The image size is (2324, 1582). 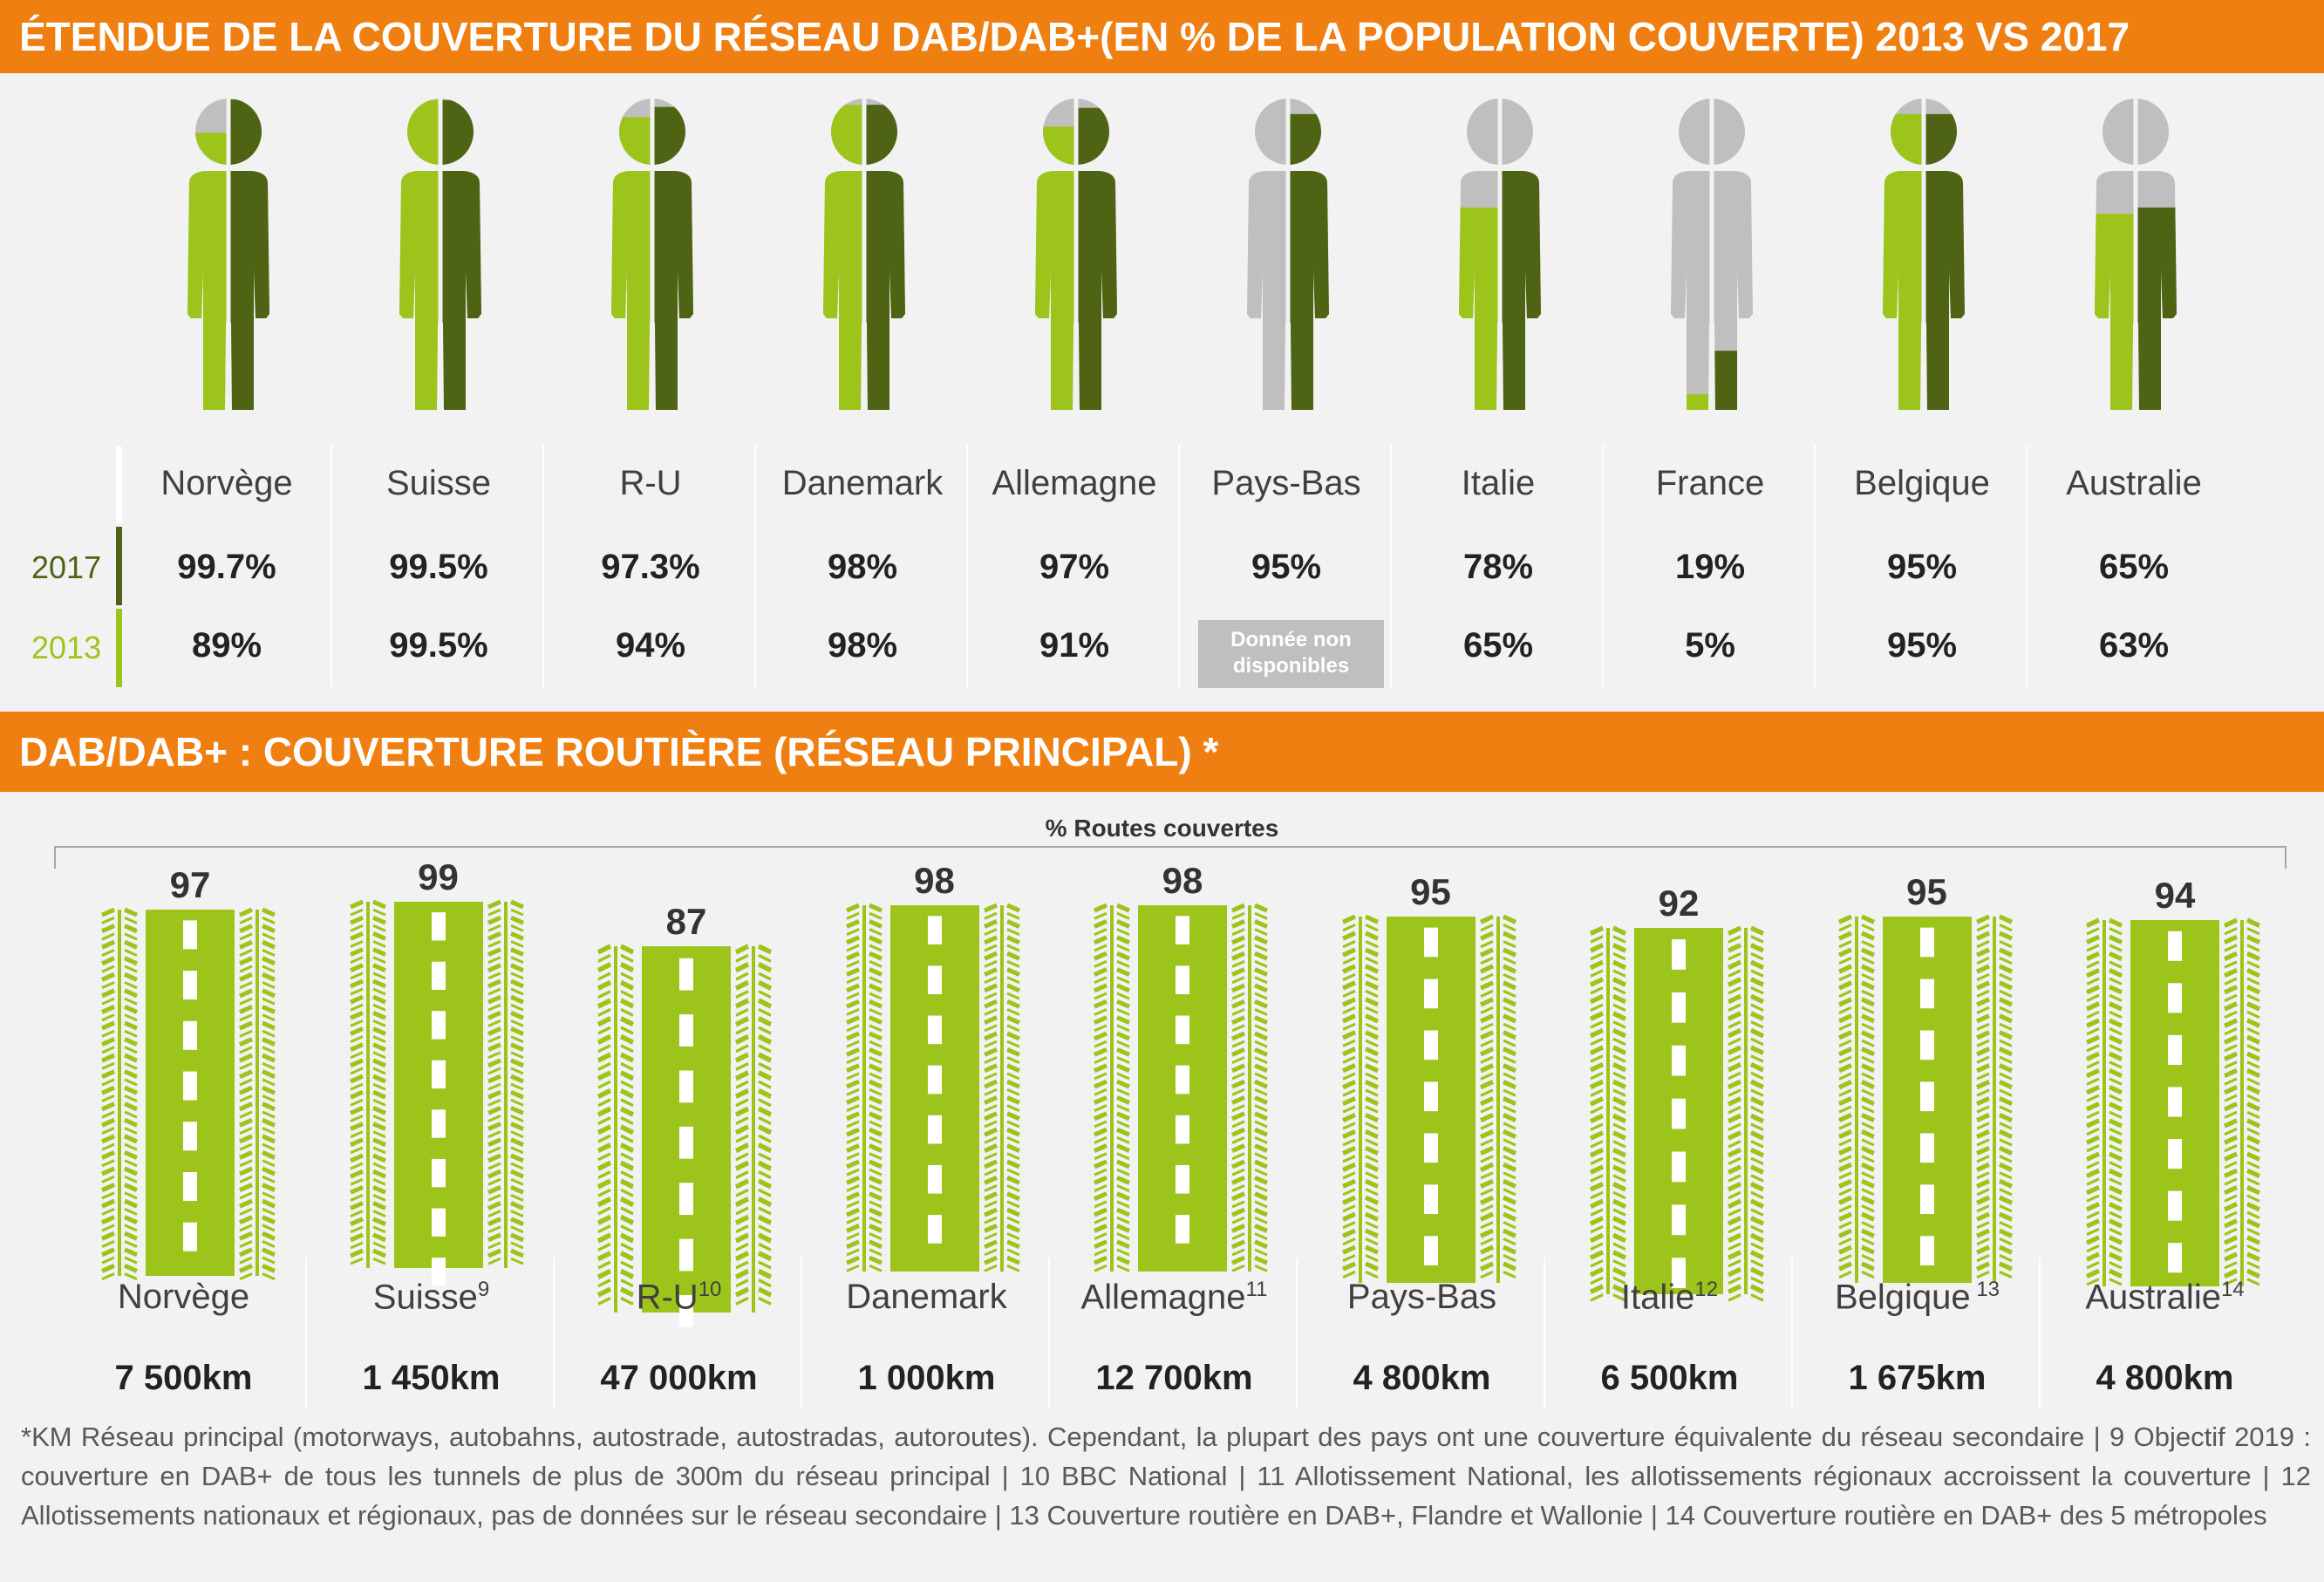 I want to click on value-2013: 91%, so click(x=1074, y=645).